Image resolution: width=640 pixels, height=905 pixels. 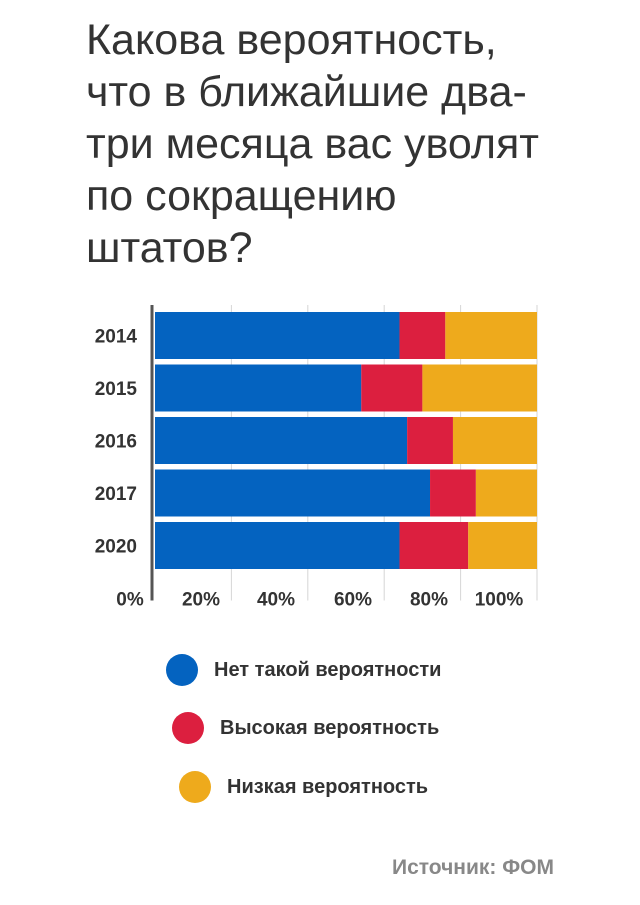 I want to click on x-tick-label: 60%, so click(x=353, y=600).